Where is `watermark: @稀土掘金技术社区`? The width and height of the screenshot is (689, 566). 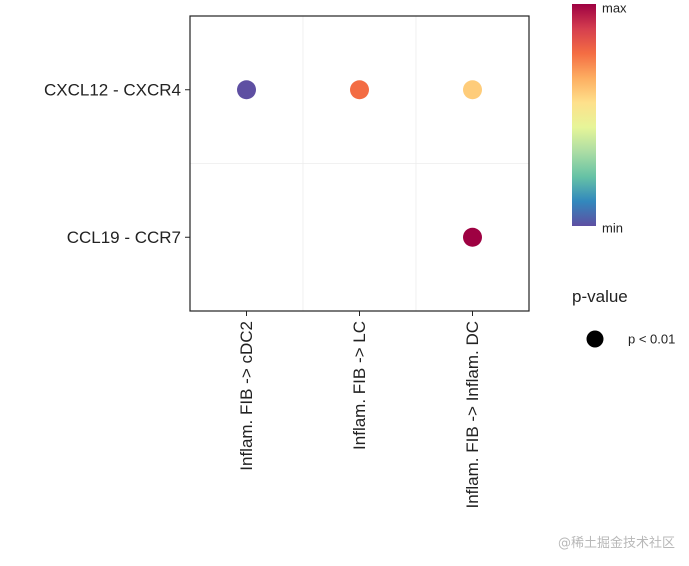 watermark: @稀土掘金技术社区 is located at coordinates (616, 543).